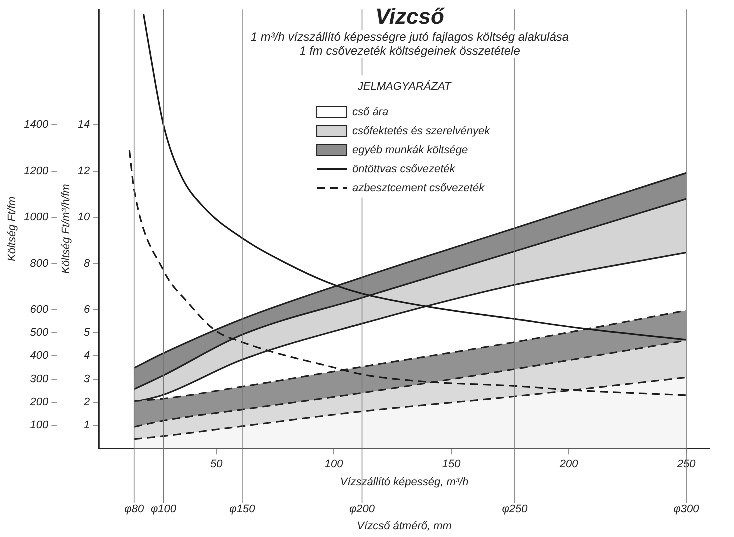  Describe the element at coordinates (87, 426) in the screenshot. I see `y2-tick-label: 1` at that location.